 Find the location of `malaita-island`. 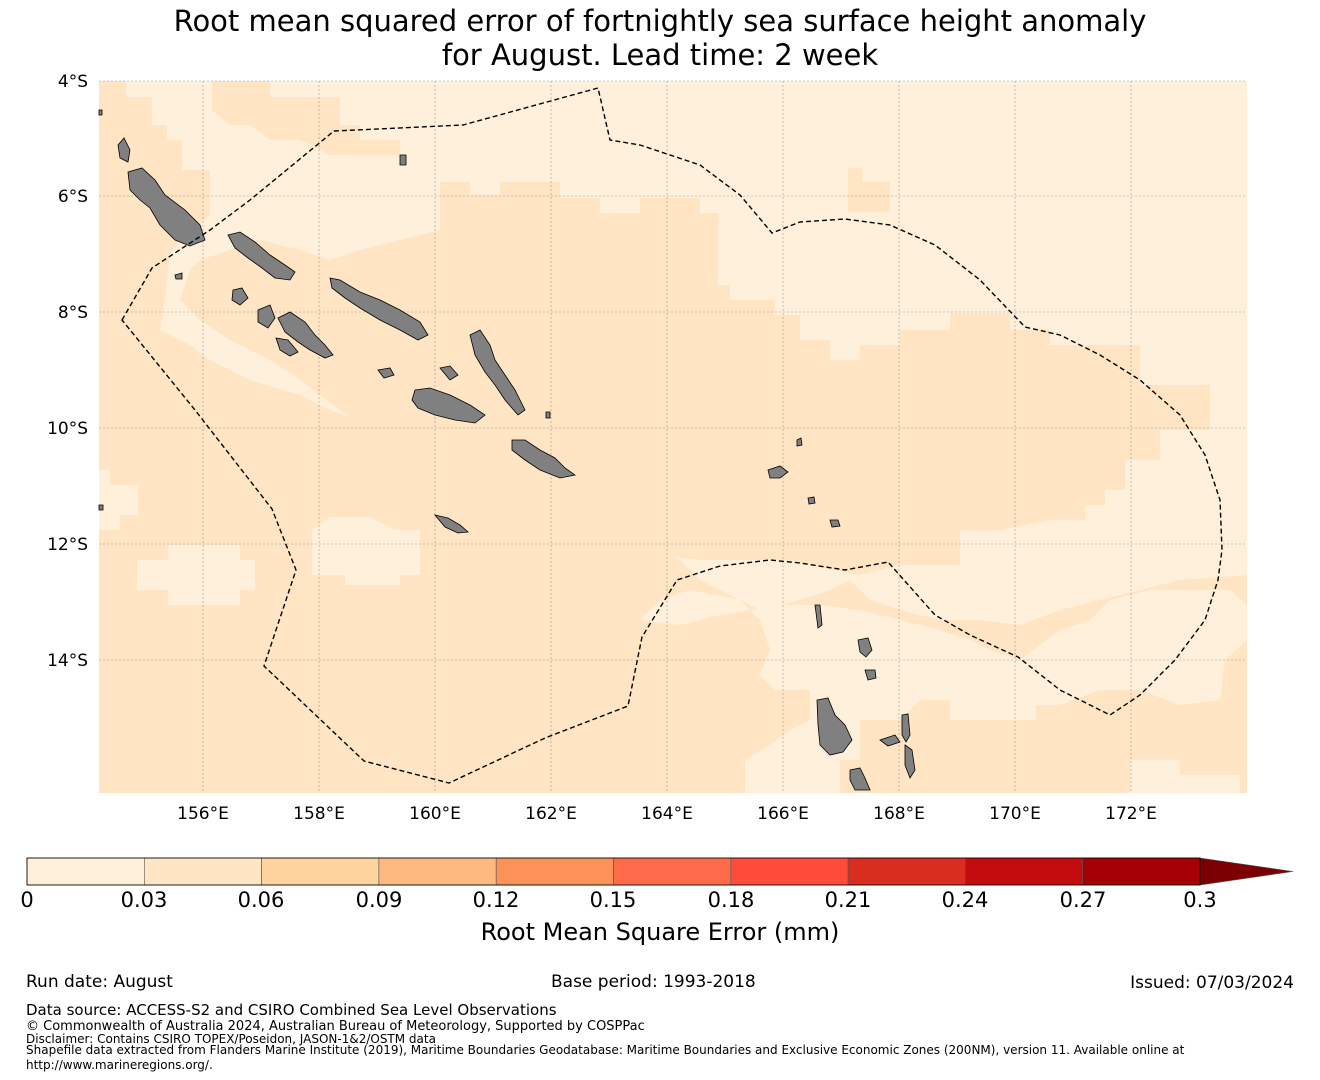

malaita-island is located at coordinates (497, 372).